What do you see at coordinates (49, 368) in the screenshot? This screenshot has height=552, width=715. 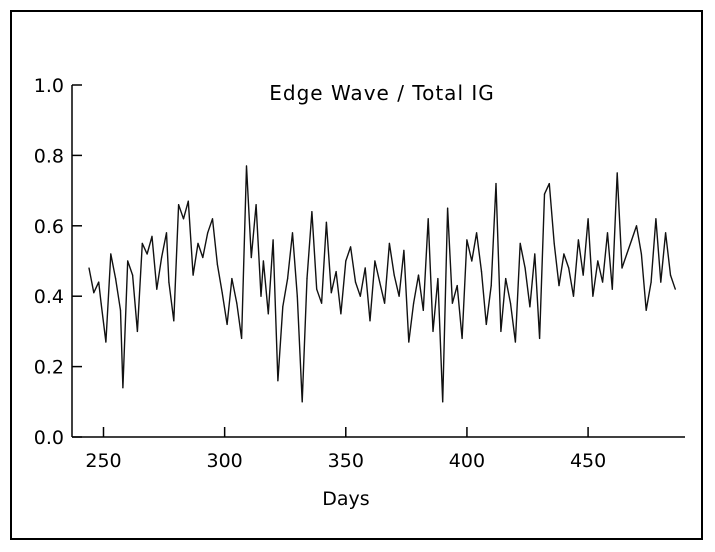 I see `y-tick-label: 0.2` at bounding box center [49, 368].